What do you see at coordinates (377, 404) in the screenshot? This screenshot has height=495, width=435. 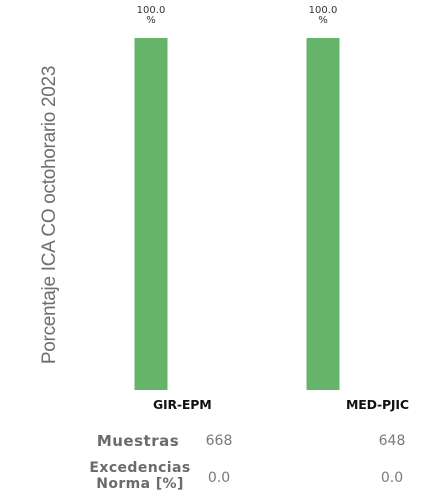 I see `category-label-med-pjic: MED-PJIC` at bounding box center [377, 404].